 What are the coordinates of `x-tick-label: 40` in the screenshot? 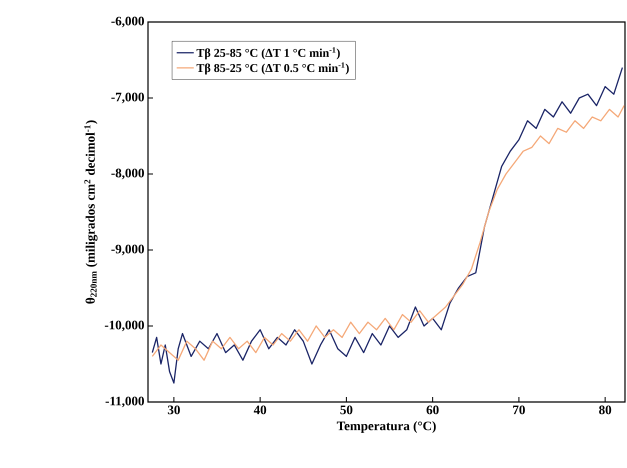 It's located at (260, 410).